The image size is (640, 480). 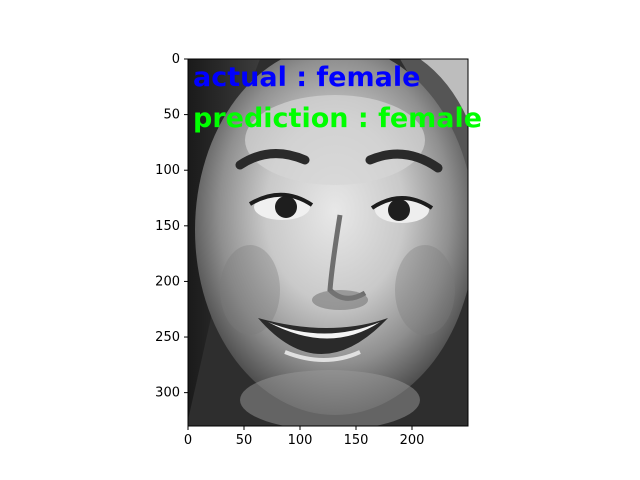 I want to click on x-axis-ticks: 0 50 100 150 200, so click(x=304, y=437).